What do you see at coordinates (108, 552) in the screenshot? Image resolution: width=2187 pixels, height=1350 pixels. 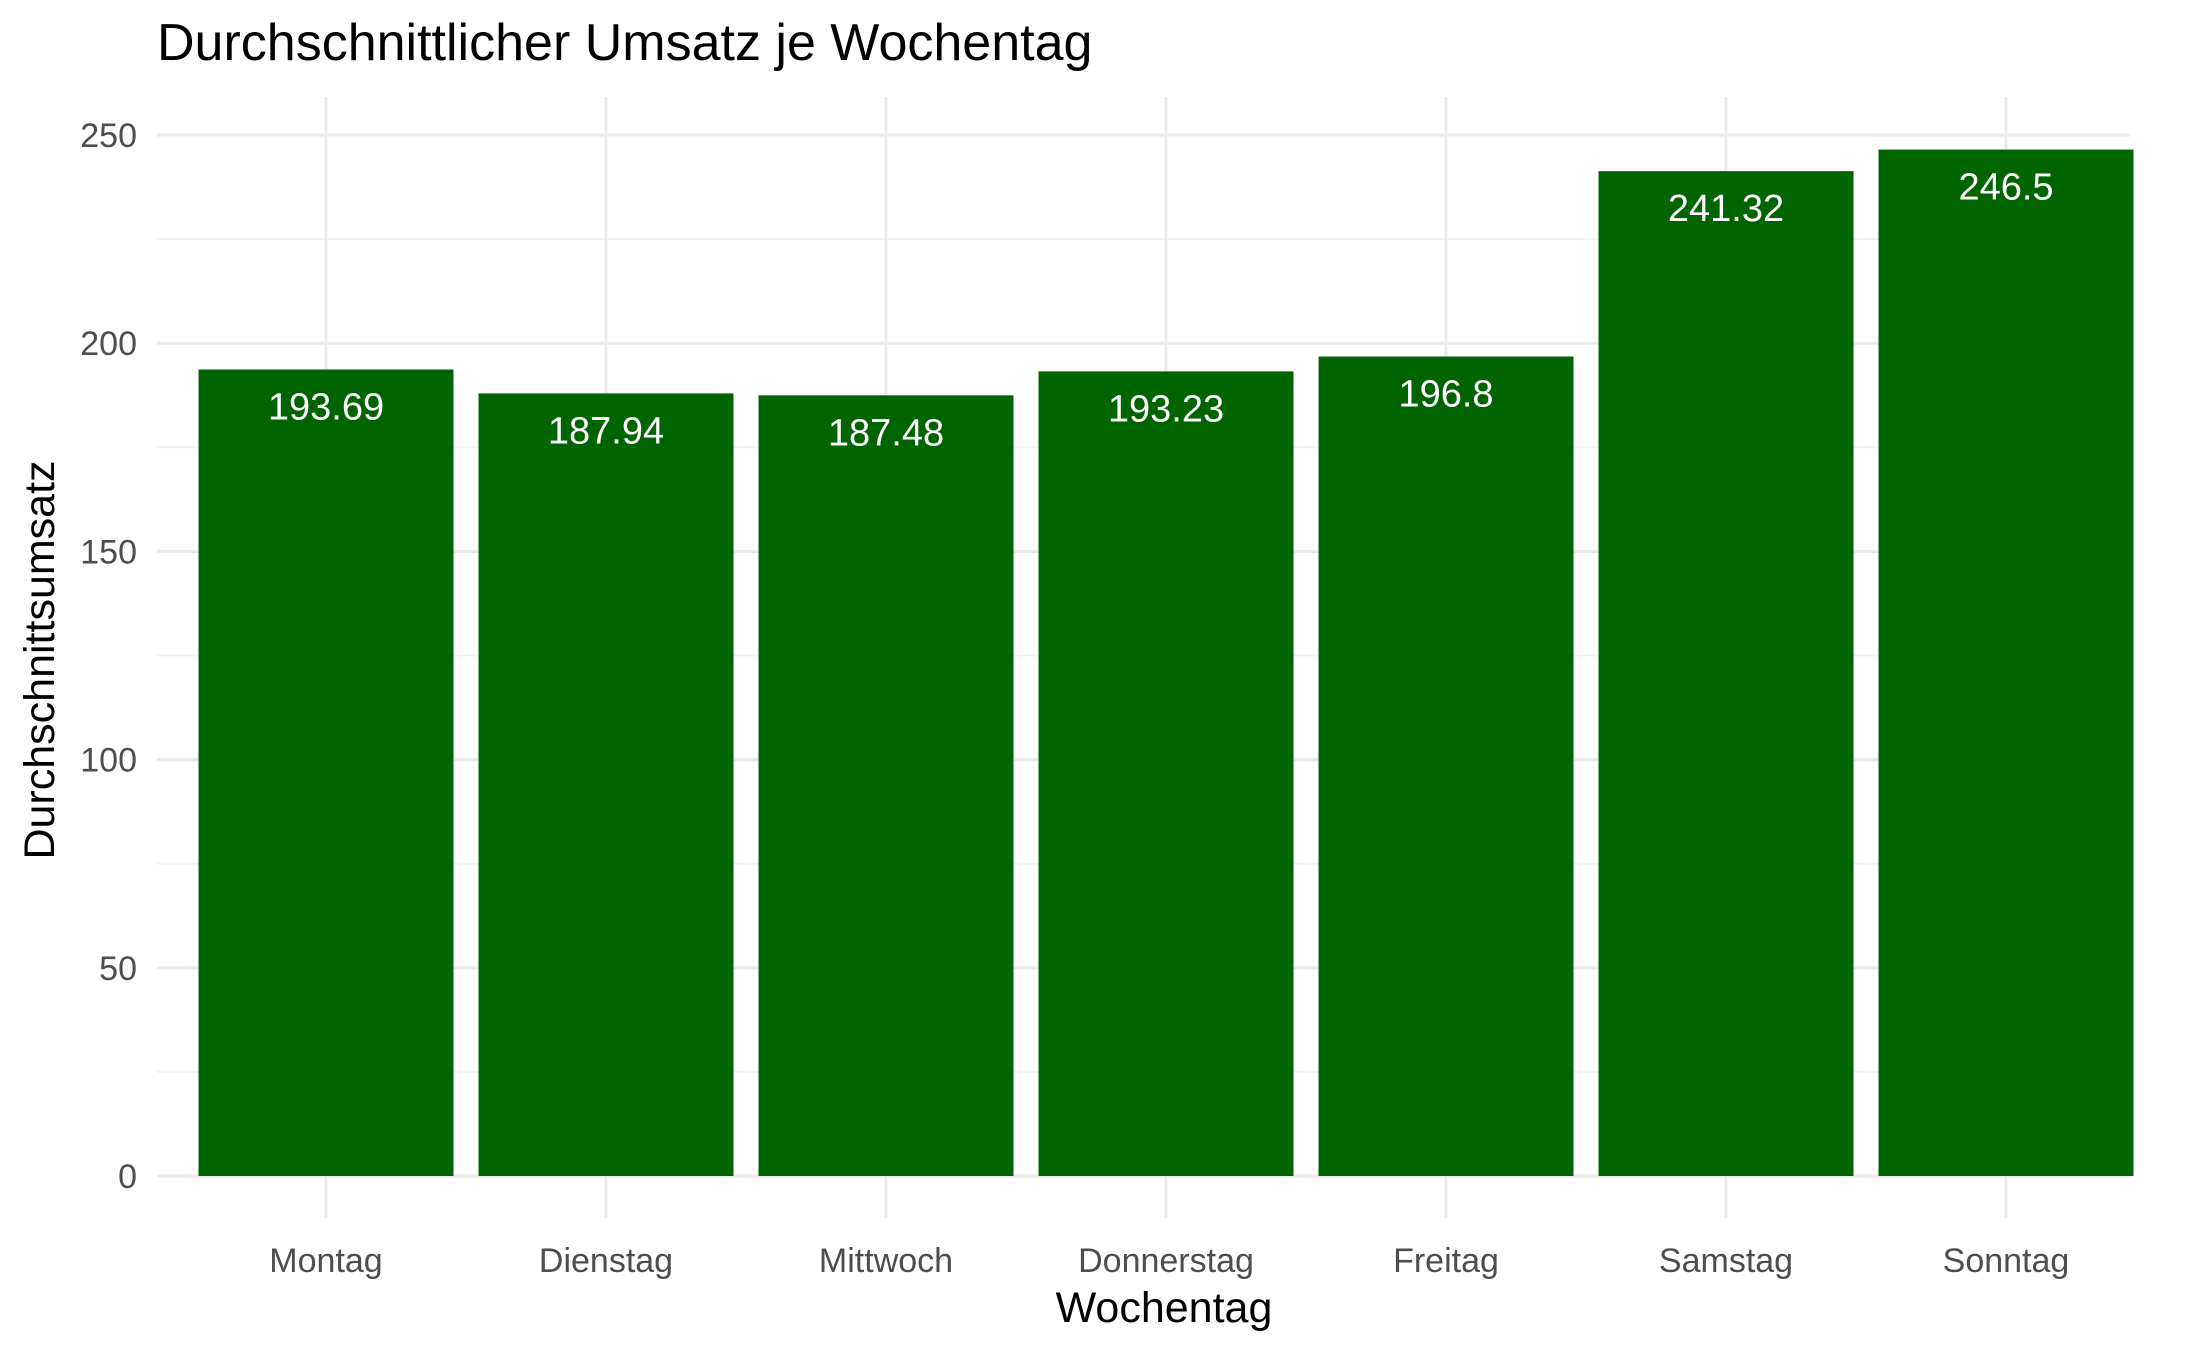 I see `y-tick-label: 150` at bounding box center [108, 552].